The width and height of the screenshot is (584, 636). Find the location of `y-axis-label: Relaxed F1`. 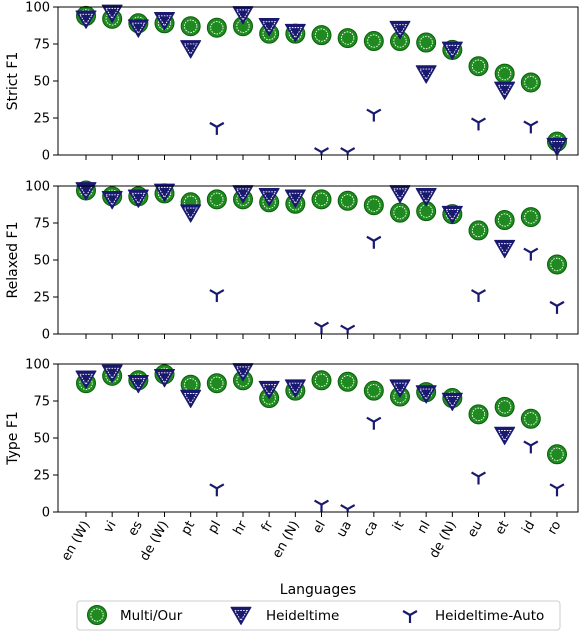

y-axis-label: Relaxed F1 is located at coordinates (13, 260).